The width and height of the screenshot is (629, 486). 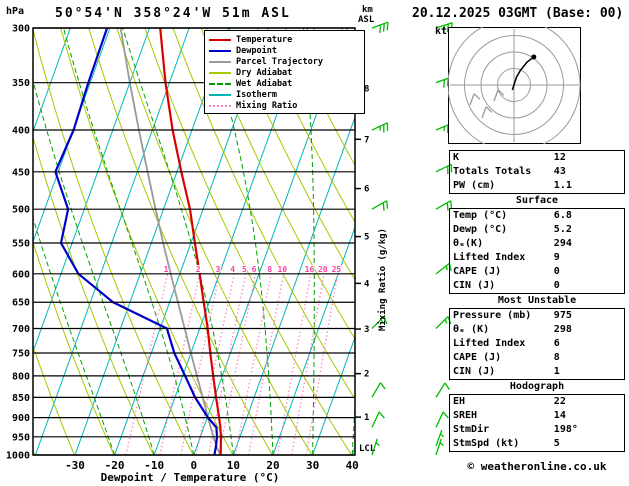 What do you see at coordinates (367, 449) in the screenshot?
I see `svg-text: LCL` at bounding box center [367, 449].